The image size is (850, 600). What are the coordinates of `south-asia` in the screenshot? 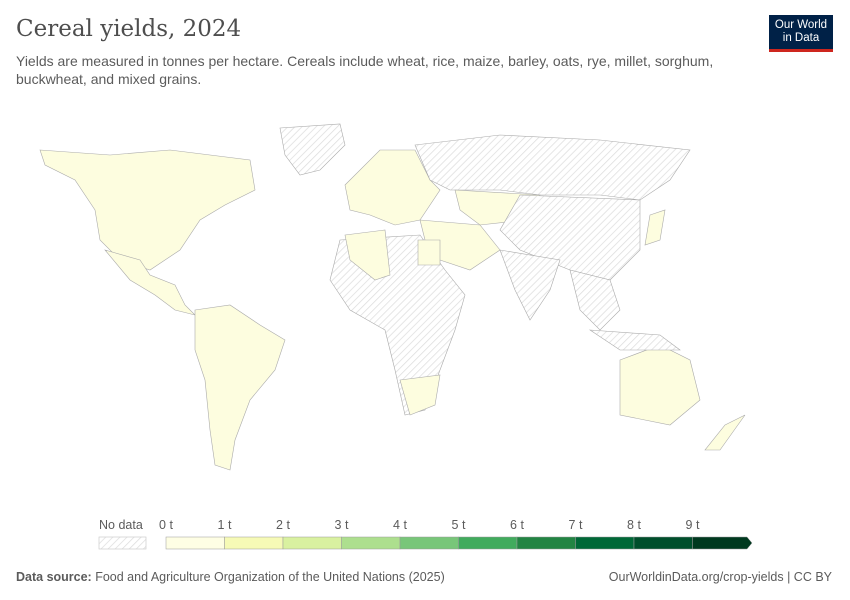 It's located at (530, 285).